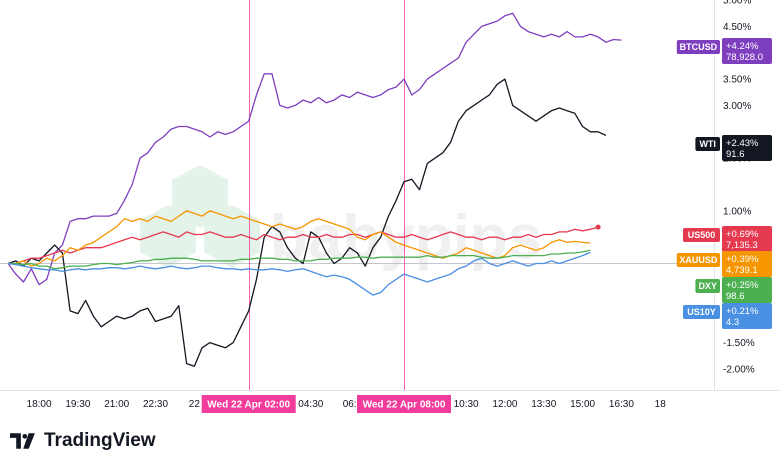  Describe the element at coordinates (22, 441) in the screenshot. I see `tradingview-icon` at that location.